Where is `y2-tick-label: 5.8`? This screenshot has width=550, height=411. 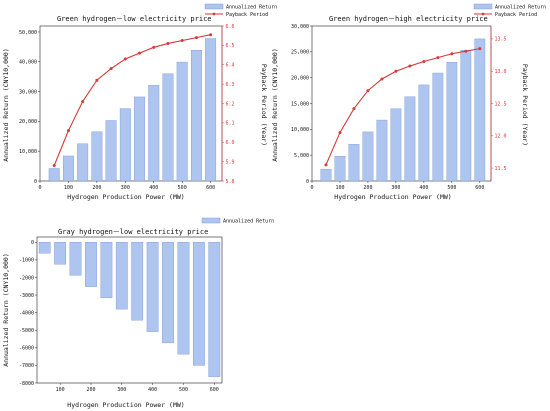
y2-tick-label: 5.8 is located at coordinates (230, 182).